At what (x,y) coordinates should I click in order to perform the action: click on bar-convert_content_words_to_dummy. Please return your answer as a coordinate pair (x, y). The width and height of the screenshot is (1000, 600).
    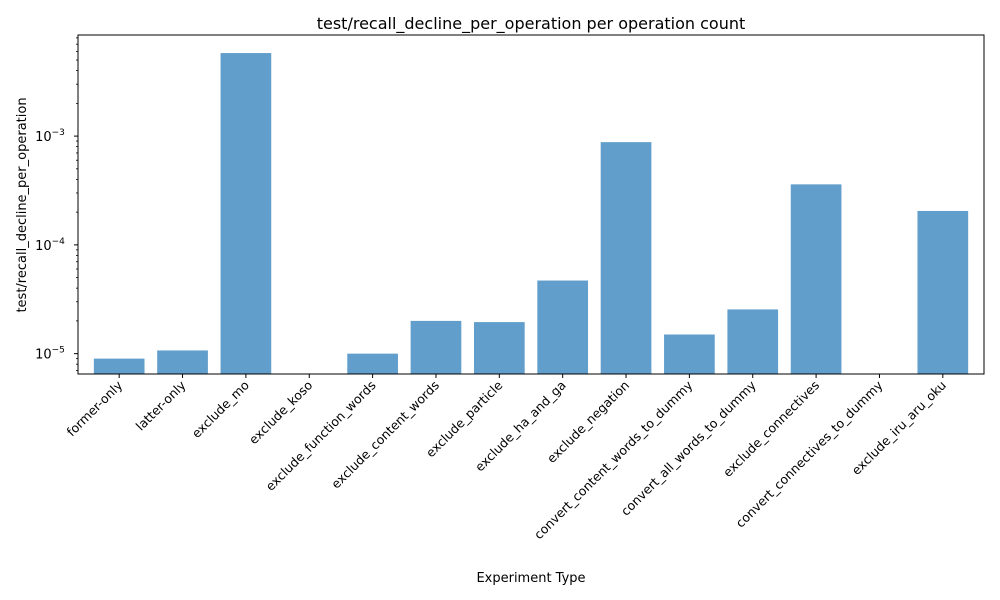
    Looking at the image, I should click on (689, 354).